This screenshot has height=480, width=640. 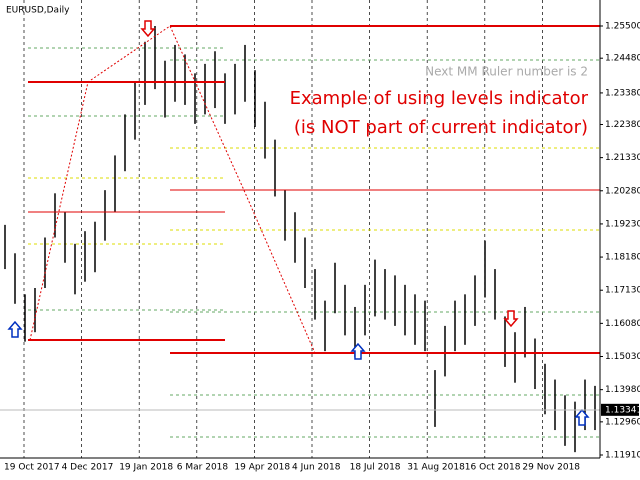 I want to click on x-tick-label: 6 Mar 2018, so click(x=203, y=468).